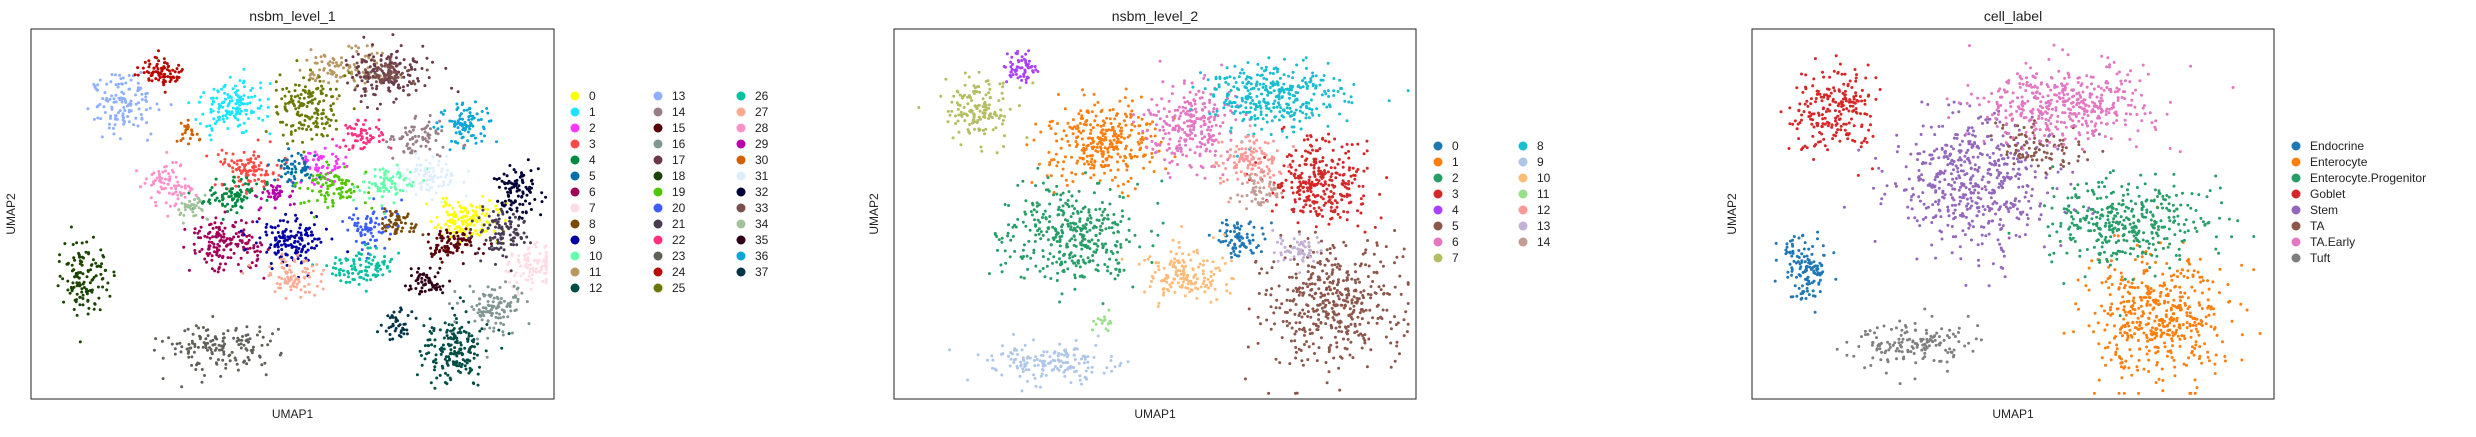 Image resolution: width=2476 pixels, height=437 pixels. I want to click on legend-item: 21, so click(669, 224).